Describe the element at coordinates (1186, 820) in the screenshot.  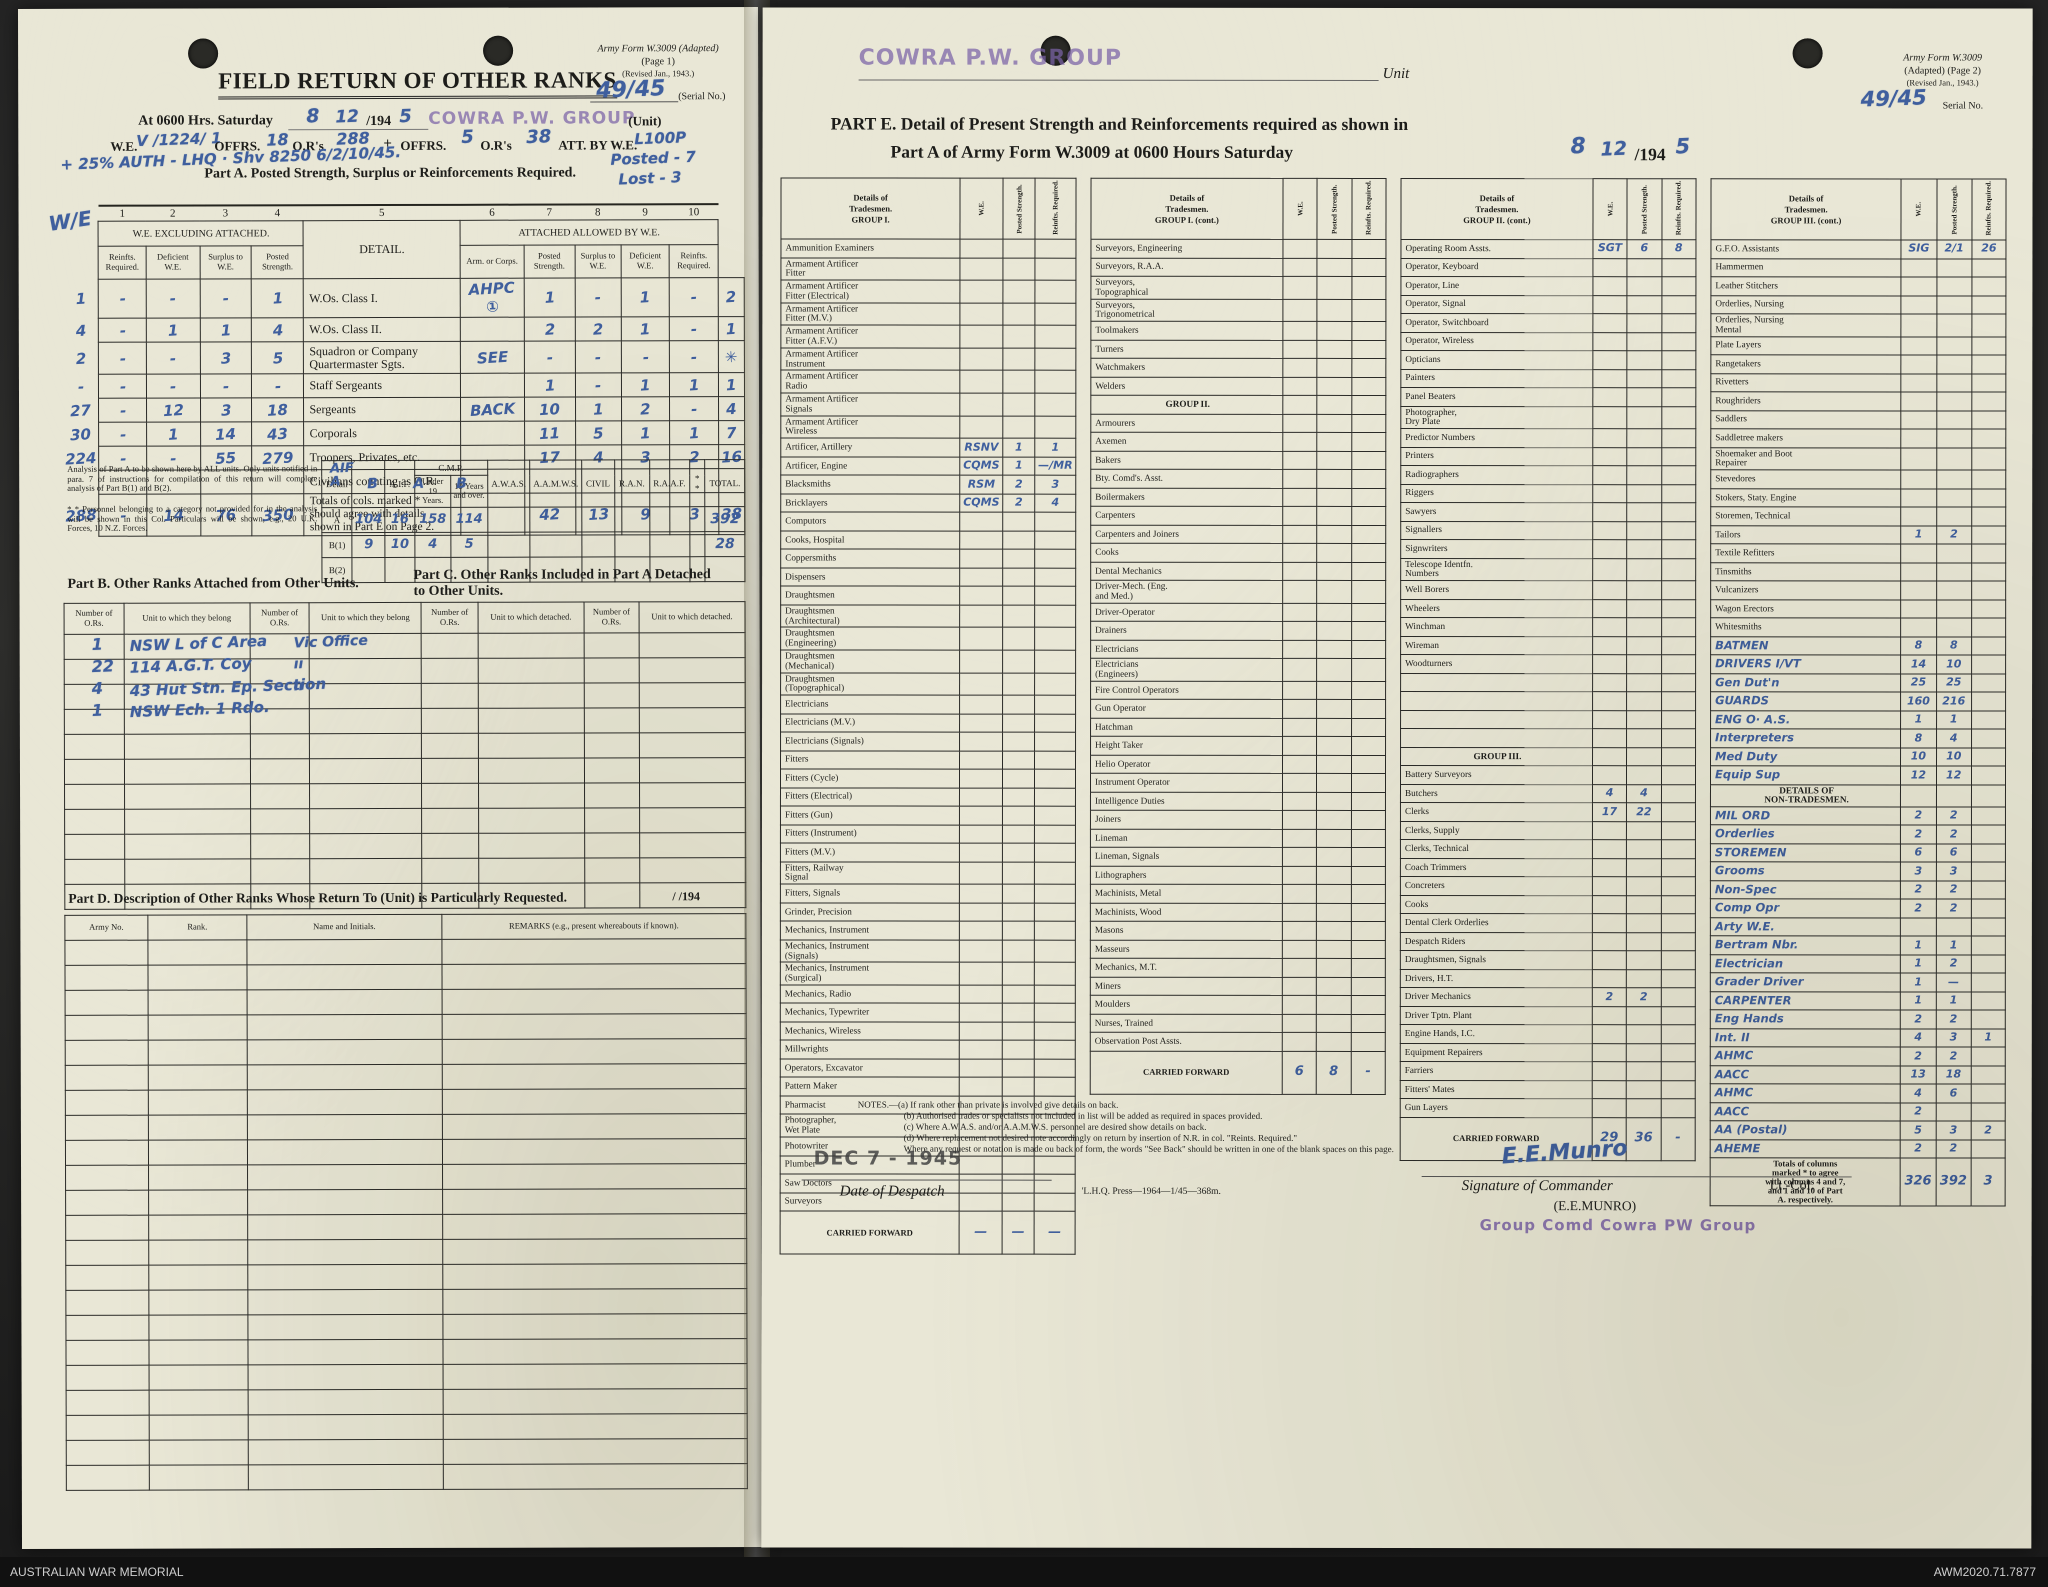
I see `part-e-trade-label: Joiners` at that location.